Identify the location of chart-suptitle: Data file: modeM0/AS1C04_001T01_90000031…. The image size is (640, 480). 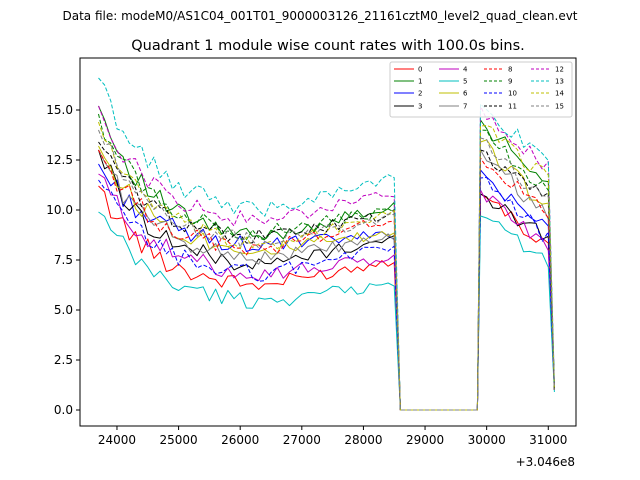
(319, 16).